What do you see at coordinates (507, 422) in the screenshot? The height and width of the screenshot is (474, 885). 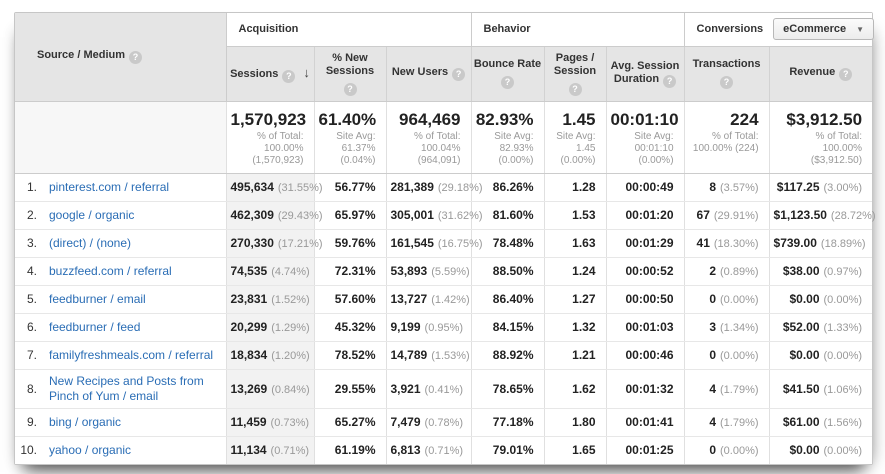 I see `bounce-rate-cell: 77.18%` at bounding box center [507, 422].